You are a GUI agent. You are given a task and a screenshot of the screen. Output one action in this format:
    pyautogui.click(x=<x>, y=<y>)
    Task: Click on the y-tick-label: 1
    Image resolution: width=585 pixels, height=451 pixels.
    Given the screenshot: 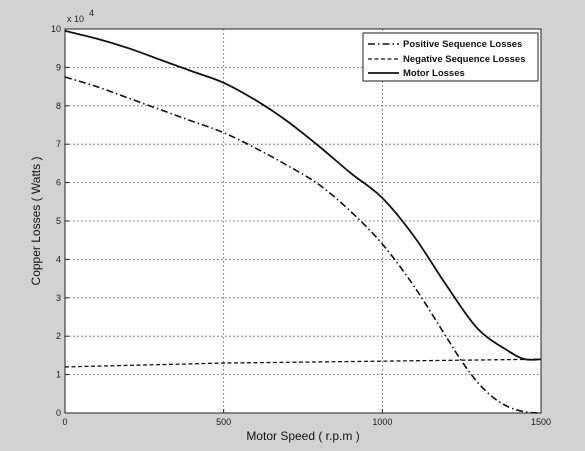 What is the action you would take?
    pyautogui.click(x=58, y=375)
    